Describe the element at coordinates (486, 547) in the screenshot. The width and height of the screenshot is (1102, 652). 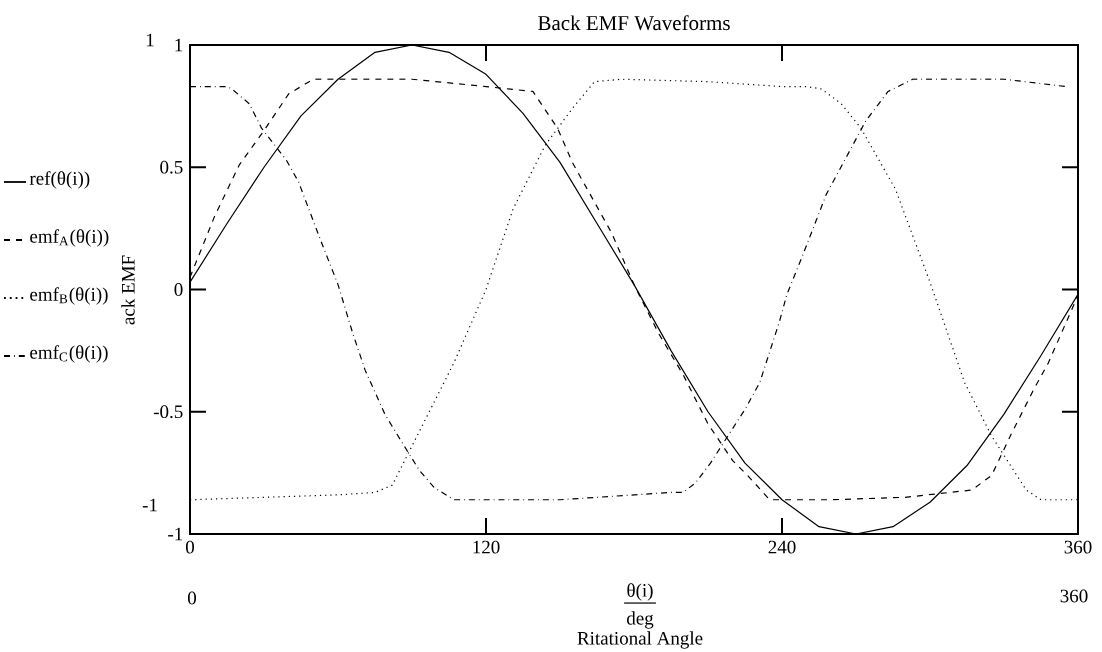
I see `x-tick-label: 120` at that location.